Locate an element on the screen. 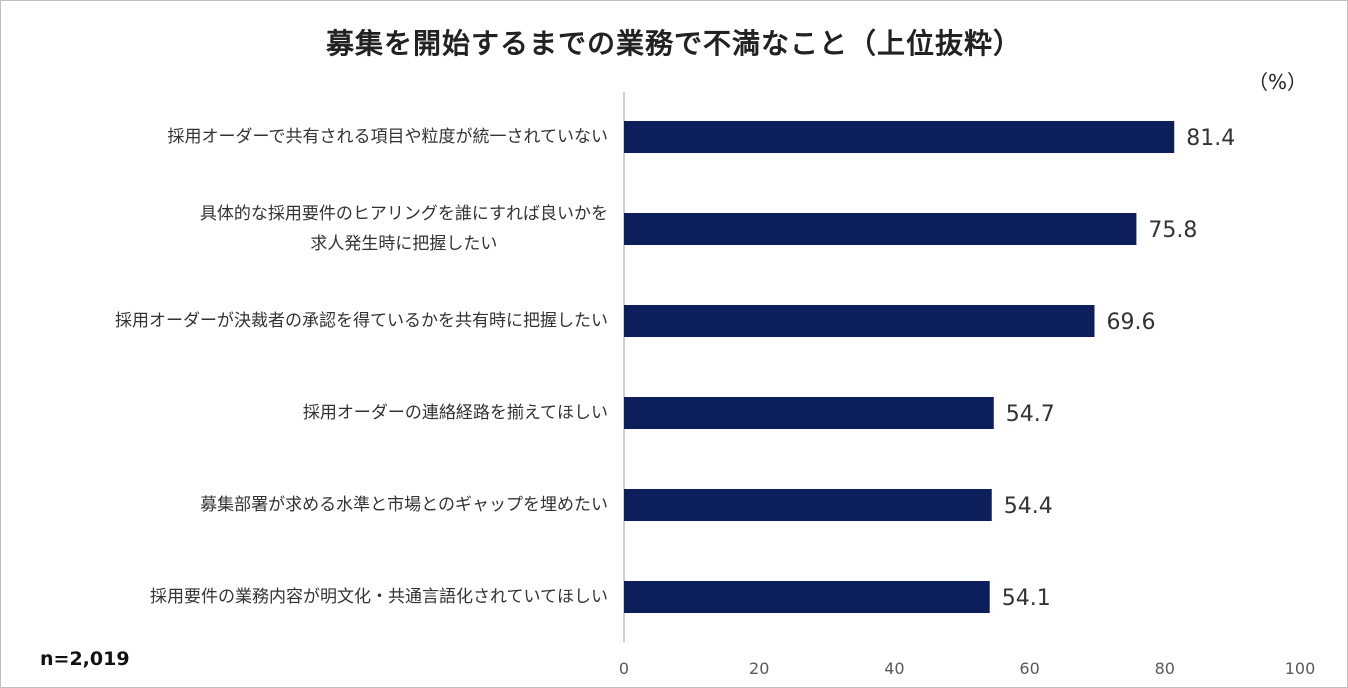 The height and width of the screenshot is (688, 1348). x-tick-label-80: 80 is located at coordinates (1165, 668).